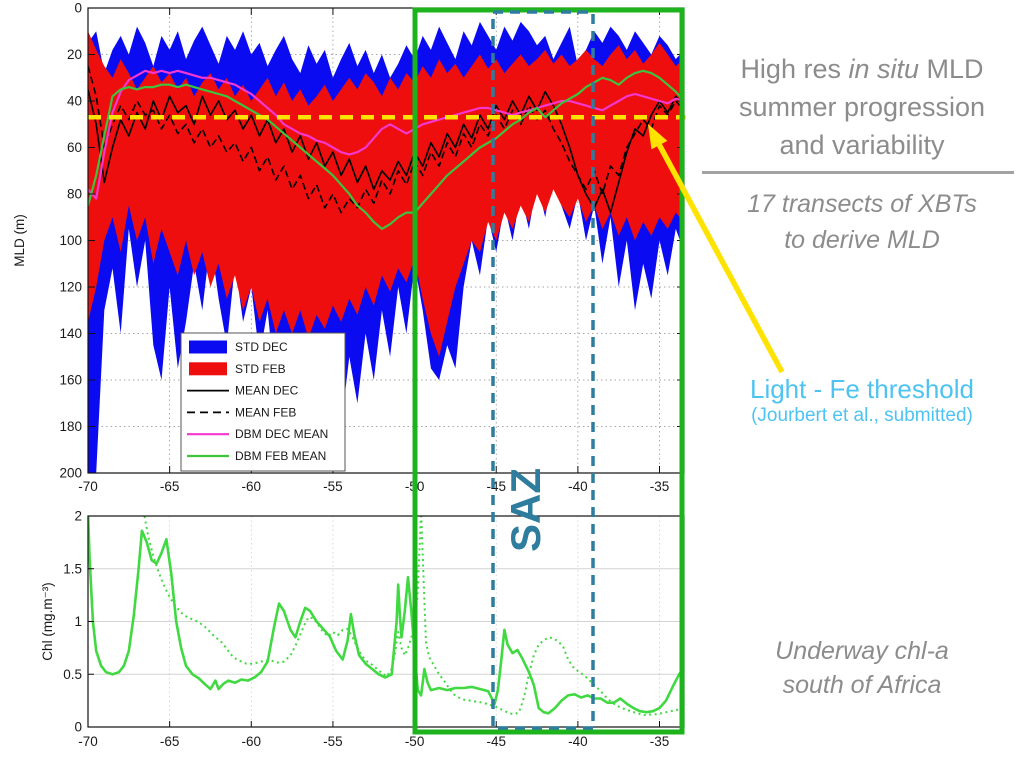 The image size is (1024, 768). I want to click on top-xtick-label: -70, so click(88, 486).